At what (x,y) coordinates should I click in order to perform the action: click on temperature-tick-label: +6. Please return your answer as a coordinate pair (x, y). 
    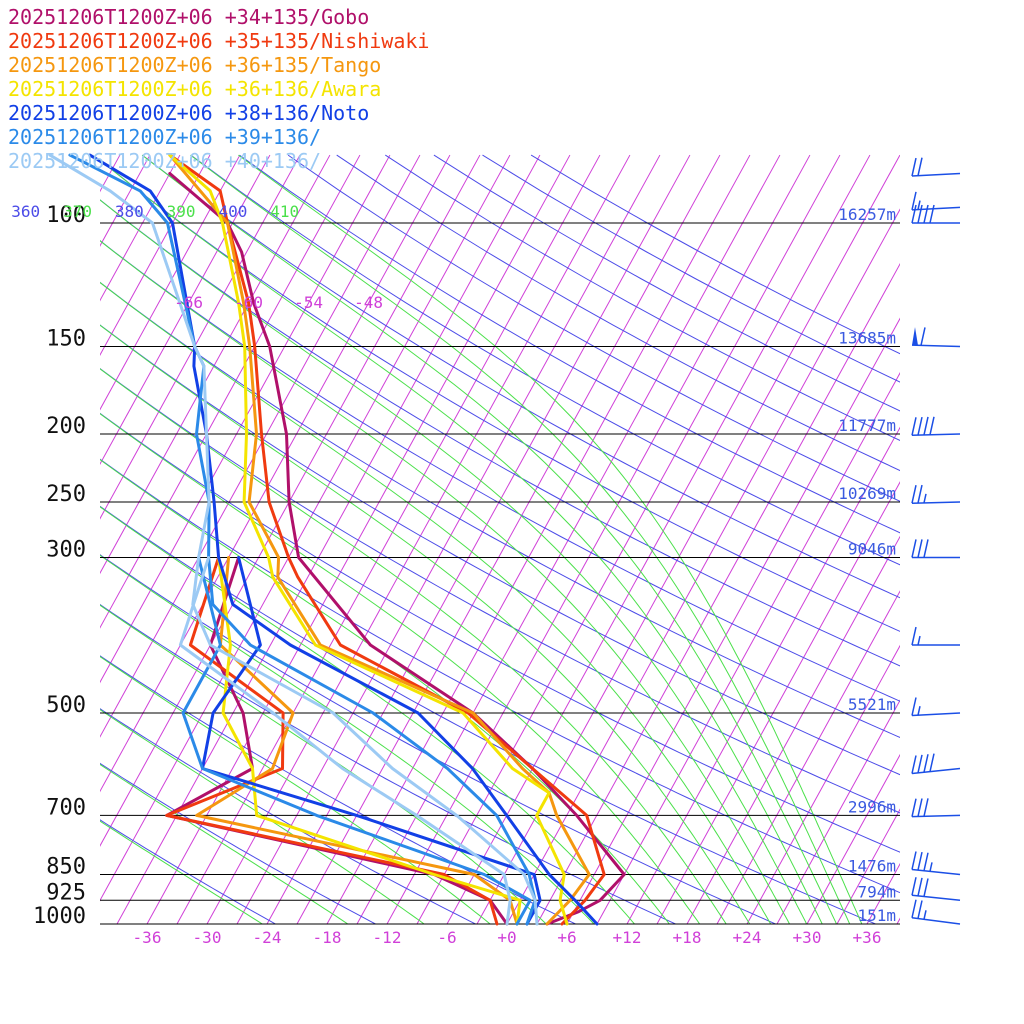
    Looking at the image, I should click on (566, 937).